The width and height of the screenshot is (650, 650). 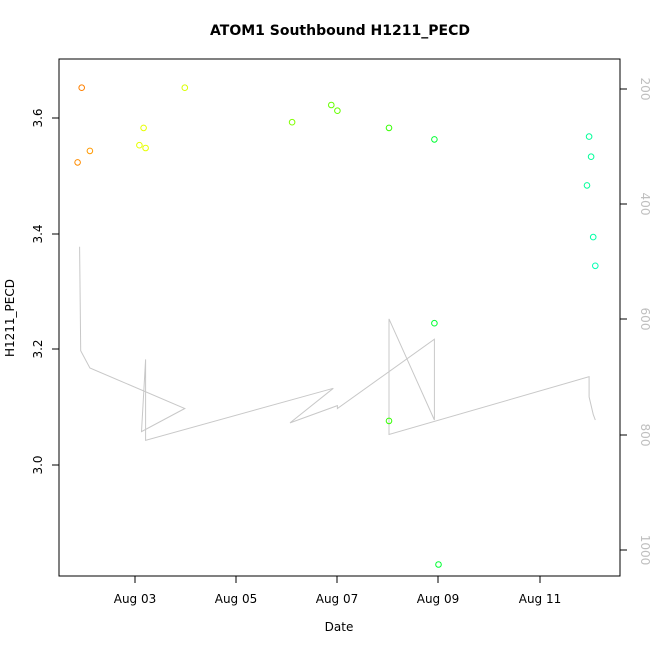 I want to click on y-tick-label: 3.2, so click(x=38, y=348).